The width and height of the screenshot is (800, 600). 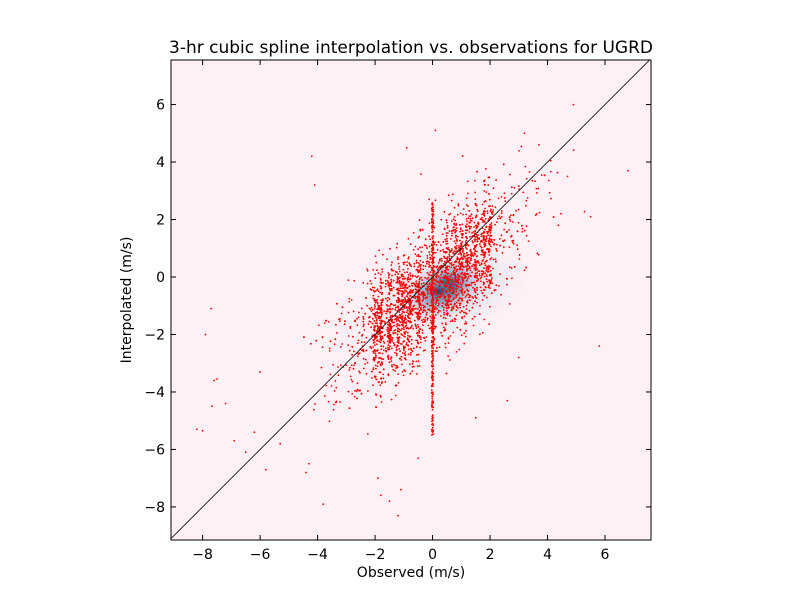 I want to click on y-tick-label: −6, so click(x=154, y=450).